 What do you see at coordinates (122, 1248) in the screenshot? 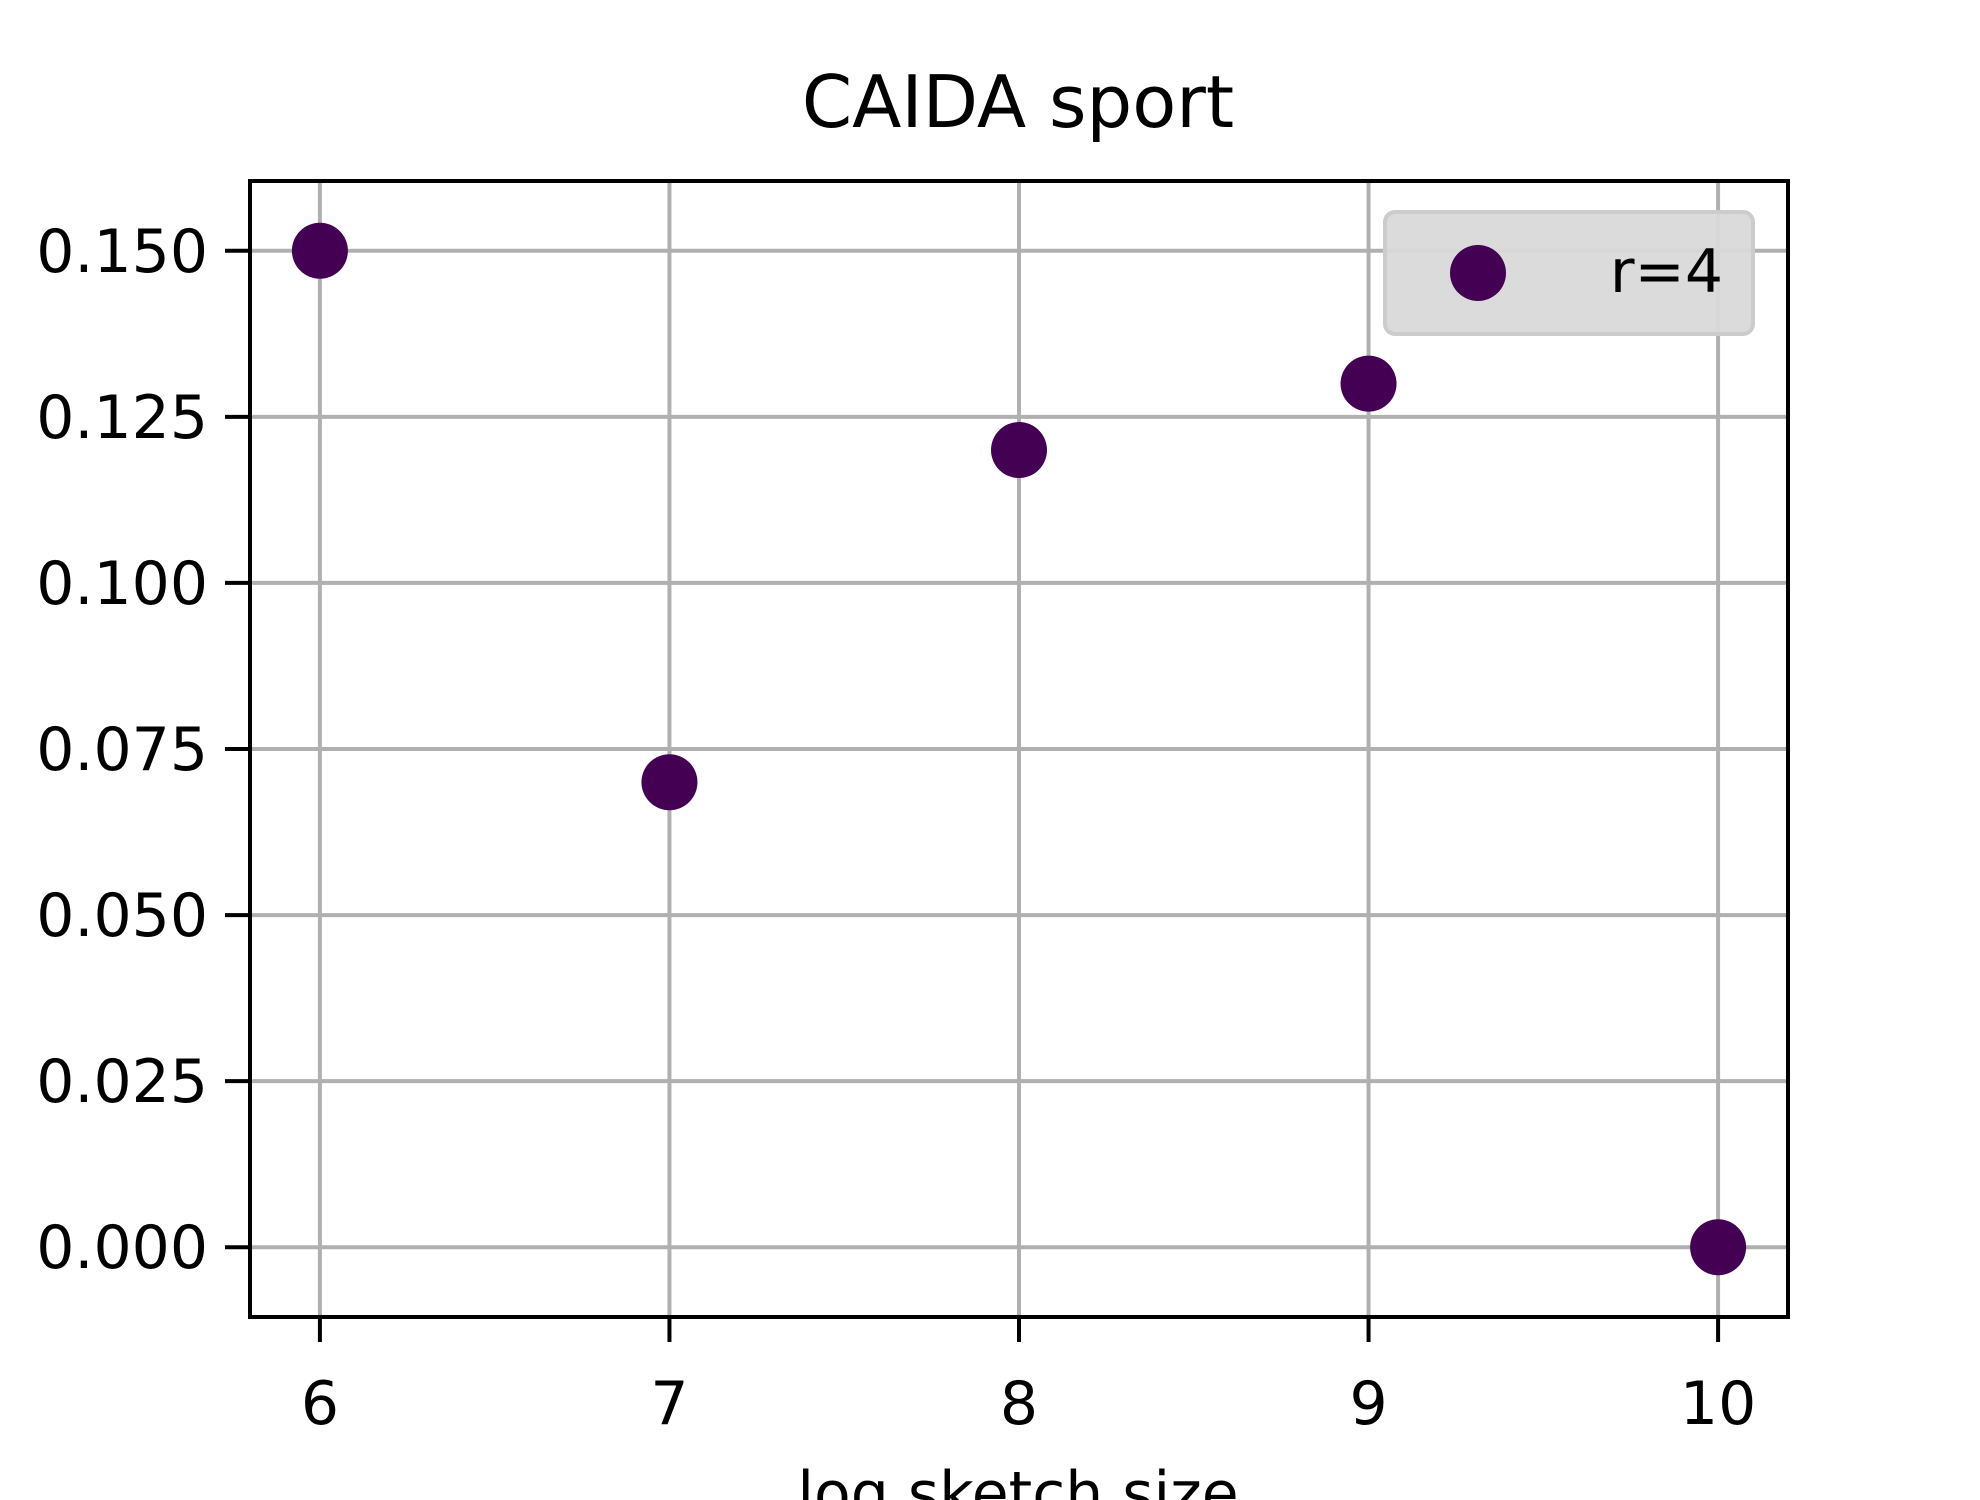
I see `y-tick-label: 0.000` at bounding box center [122, 1248].